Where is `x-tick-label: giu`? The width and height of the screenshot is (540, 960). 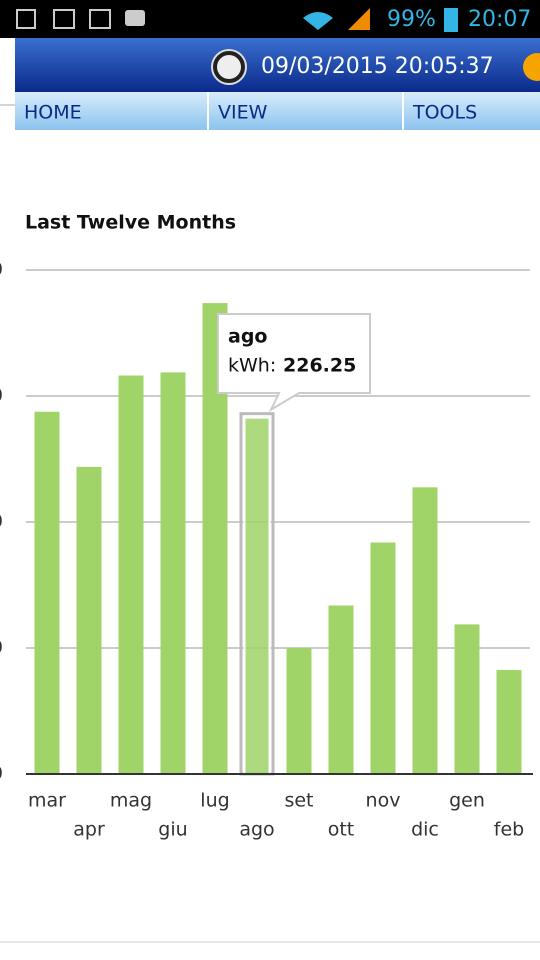
x-tick-label: giu is located at coordinates (172, 830).